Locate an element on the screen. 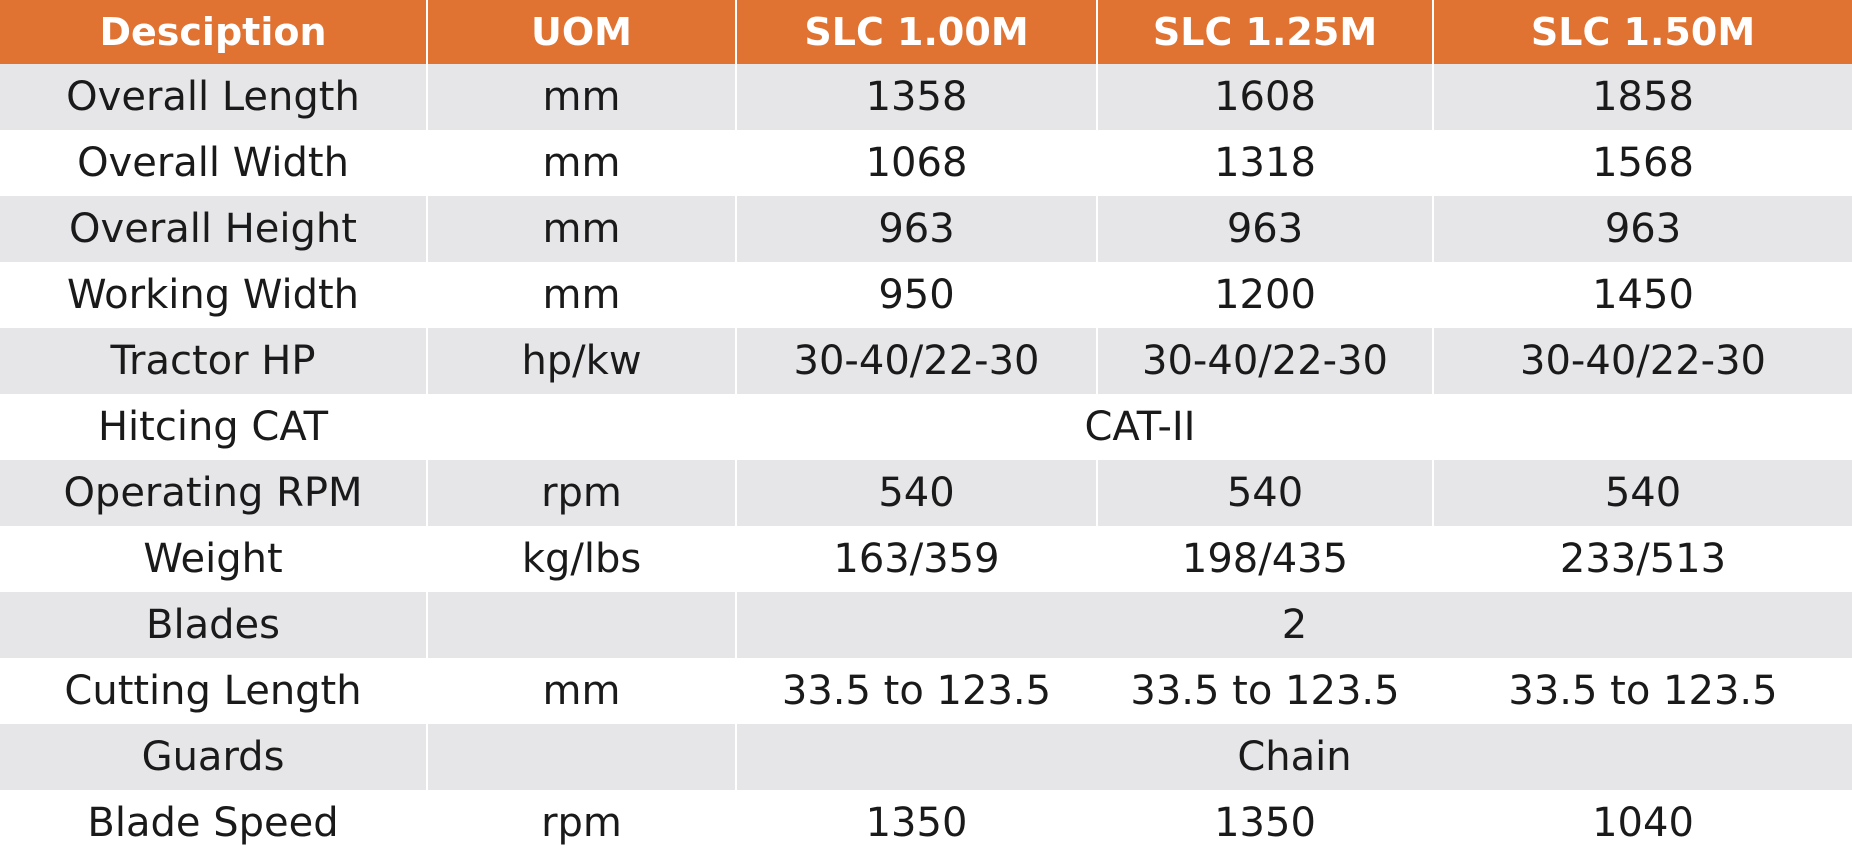  row-value-slc-1-50m: 1040 is located at coordinates (1642, 823).